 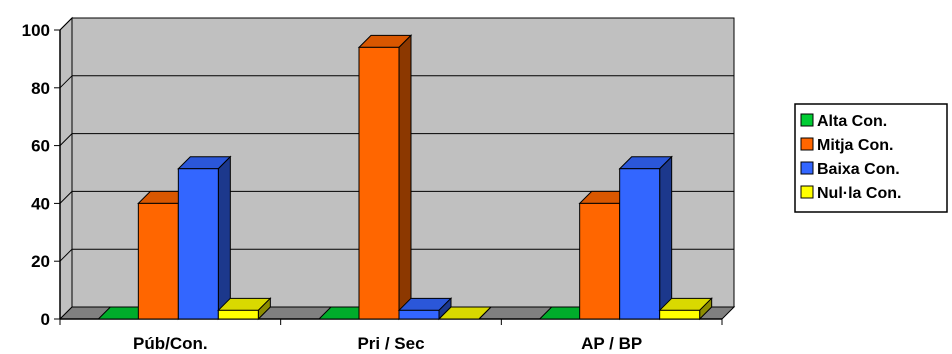 What do you see at coordinates (390, 343) in the screenshot?
I see `x-tick-label: Pri / Sec` at bounding box center [390, 343].